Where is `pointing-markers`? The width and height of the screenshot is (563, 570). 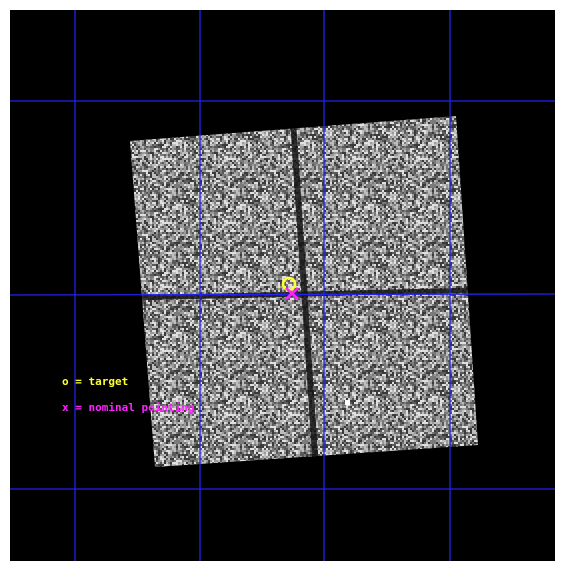 pointing-markers is located at coordinates (290, 288).